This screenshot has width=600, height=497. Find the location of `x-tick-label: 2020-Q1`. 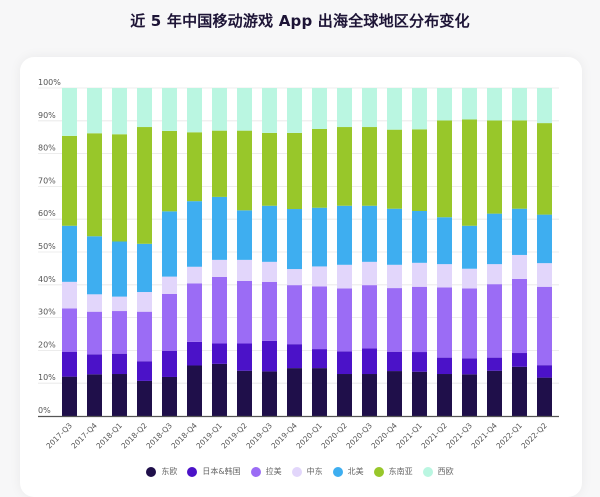

x-tick-label: 2020-Q1 is located at coordinates (309, 436).